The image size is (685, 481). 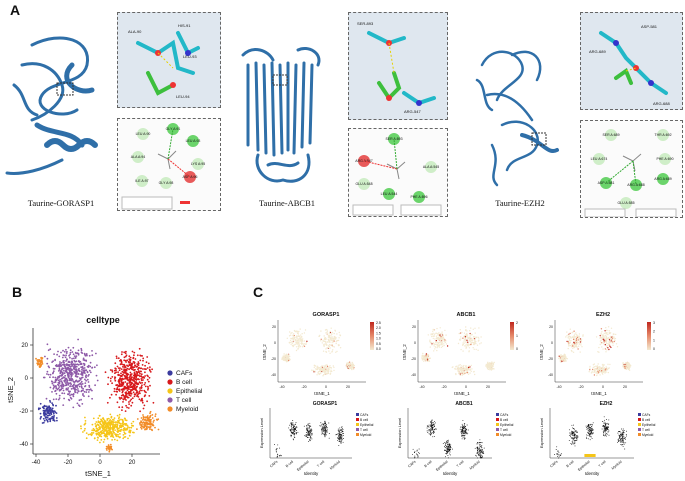 I want to click on residue-3d-label: ALA-90, so click(x=135, y=31).